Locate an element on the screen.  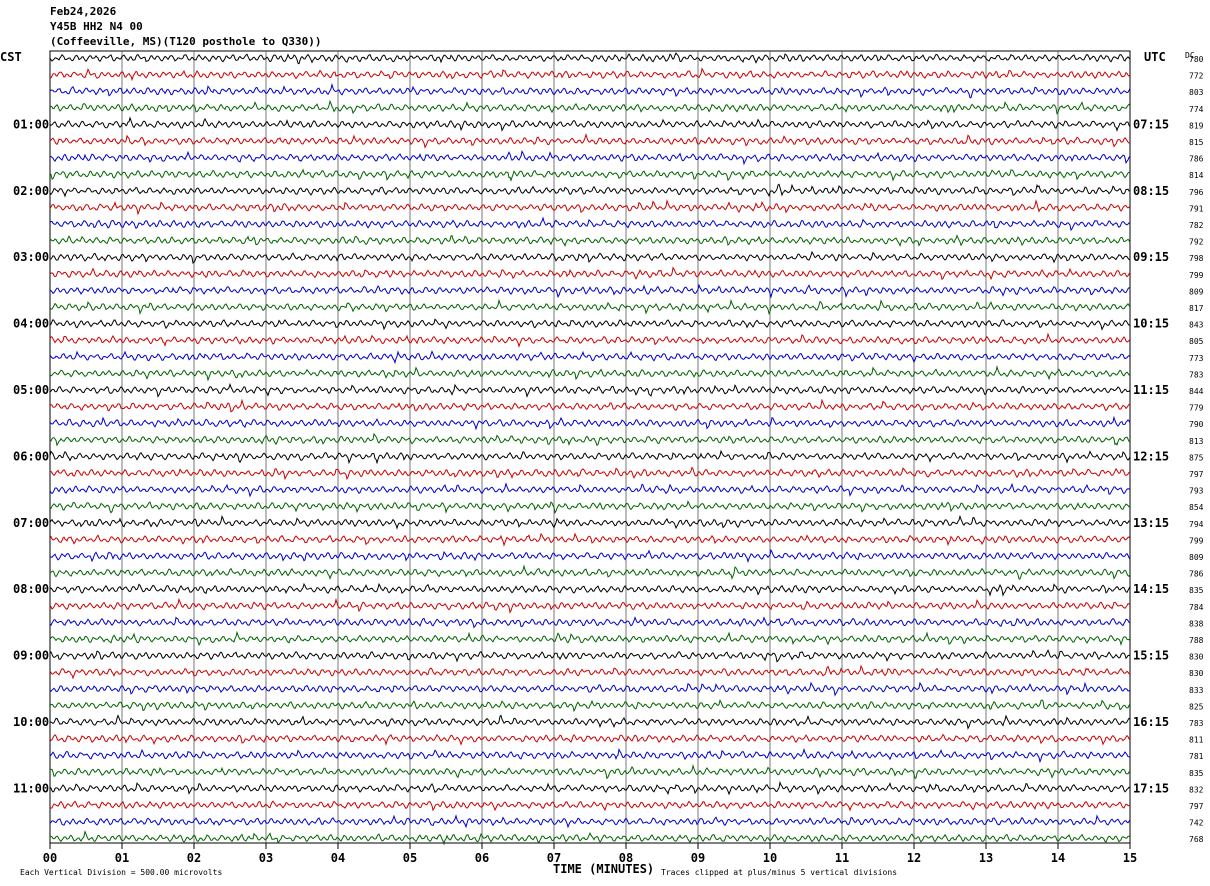
dc-offset-30: 799 is located at coordinates (1196, 540).